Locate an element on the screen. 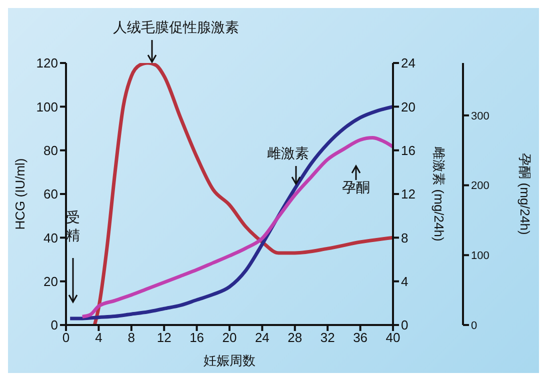 This screenshot has height=381, width=547. y-tick-label: 20 is located at coordinates (51, 281).